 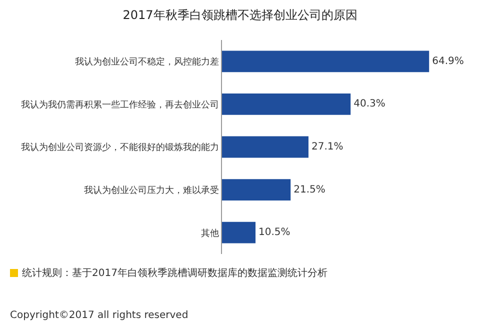 I want to click on data-label: 64.9%, so click(x=448, y=61).